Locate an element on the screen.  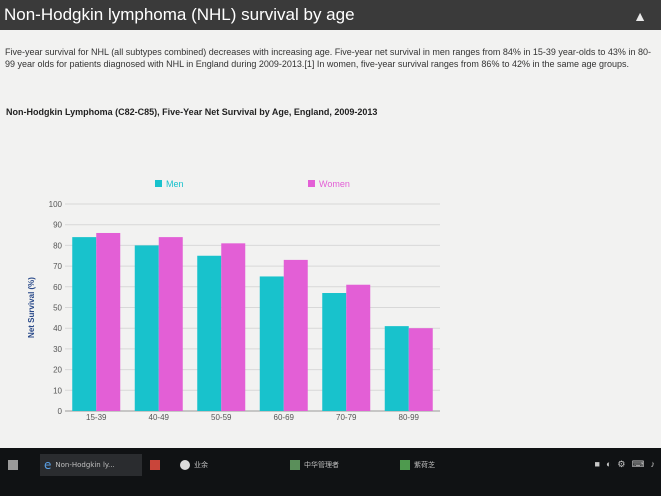
taskbar-item-media: 紫荷芝 is located at coordinates (417, 465).